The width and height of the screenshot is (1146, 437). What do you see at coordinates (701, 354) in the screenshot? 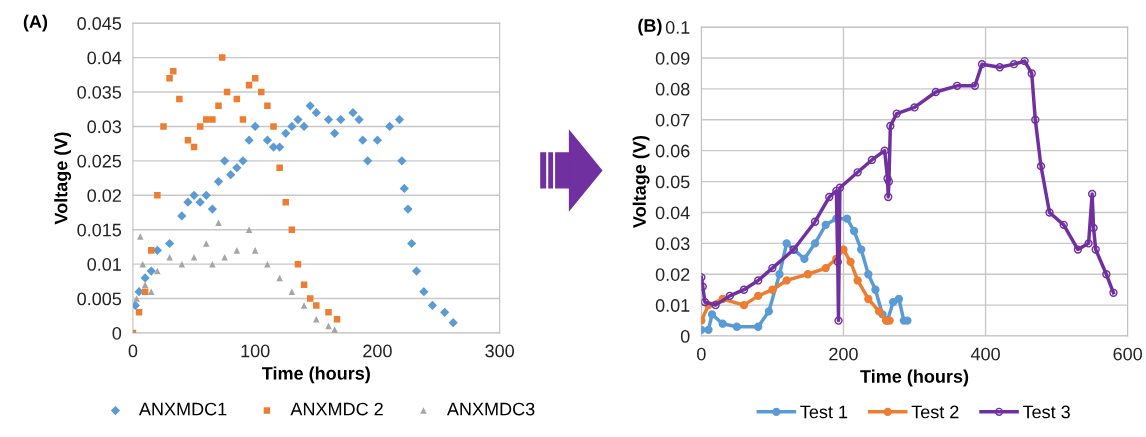
I see `x-tick-label: 0` at bounding box center [701, 354].